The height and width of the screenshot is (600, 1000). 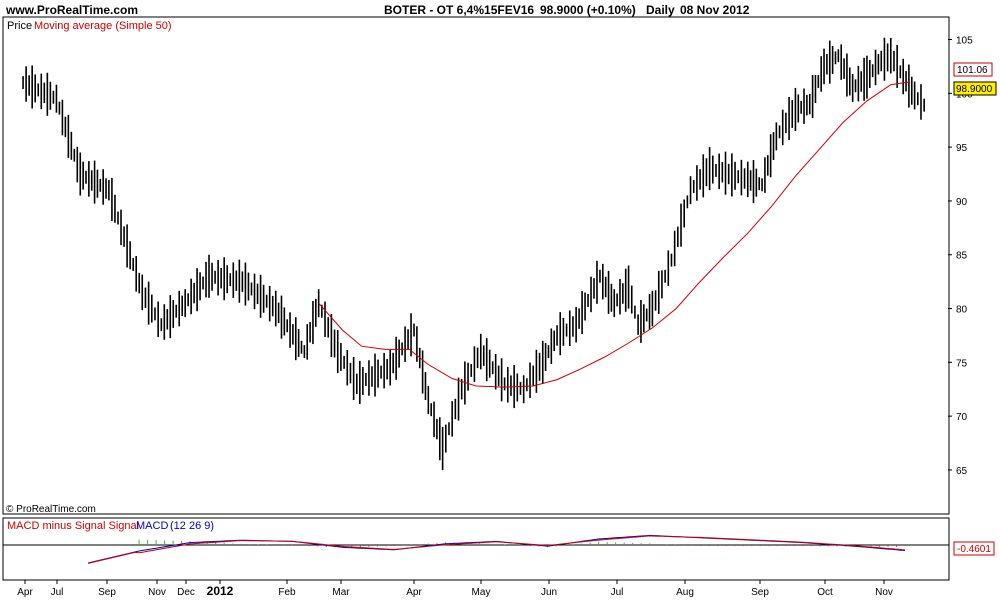 I want to click on x-tick-label: Oct, so click(x=825, y=592).